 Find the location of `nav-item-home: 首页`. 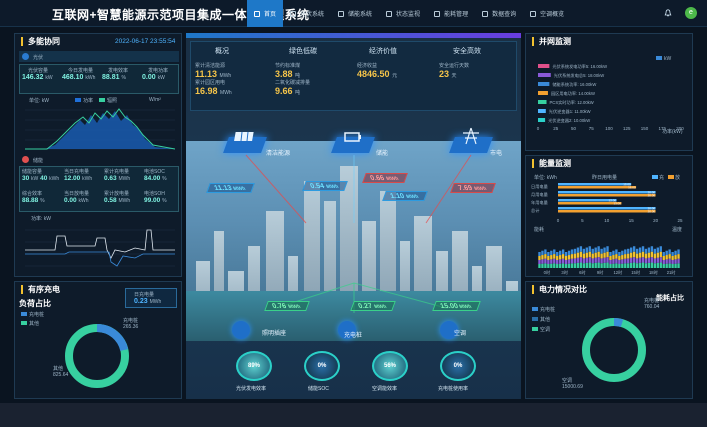

nav-item-home: 首页 is located at coordinates (265, 13).